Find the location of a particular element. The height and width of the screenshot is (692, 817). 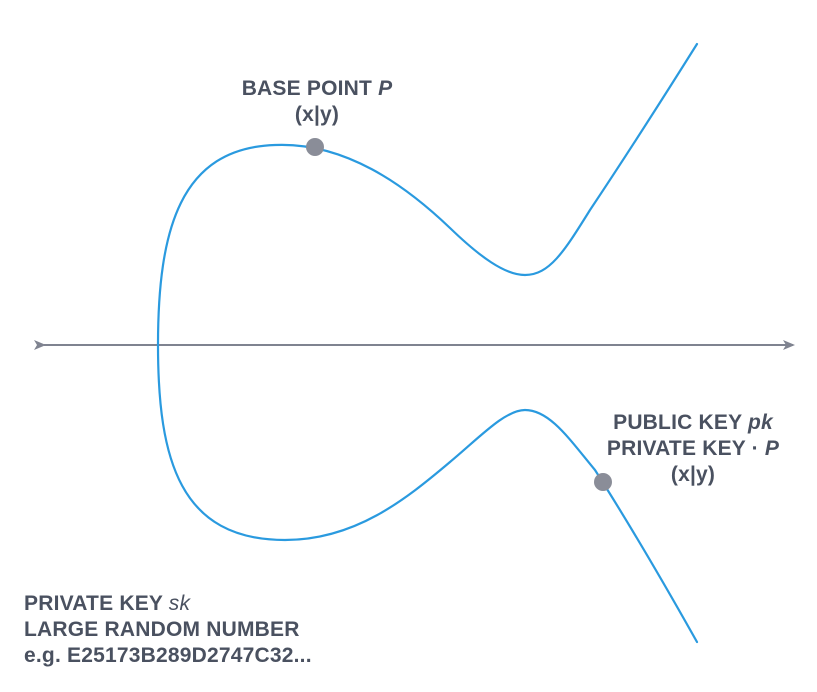

private-key-description: LARGE RANDOM NUMBER is located at coordinates (162, 629).